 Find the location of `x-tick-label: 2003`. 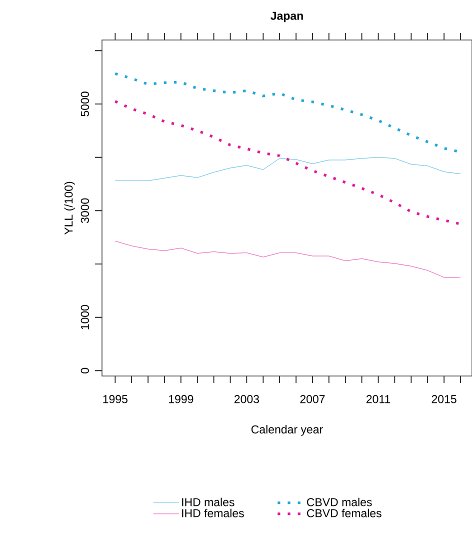

x-tick-label: 2003 is located at coordinates (246, 399).